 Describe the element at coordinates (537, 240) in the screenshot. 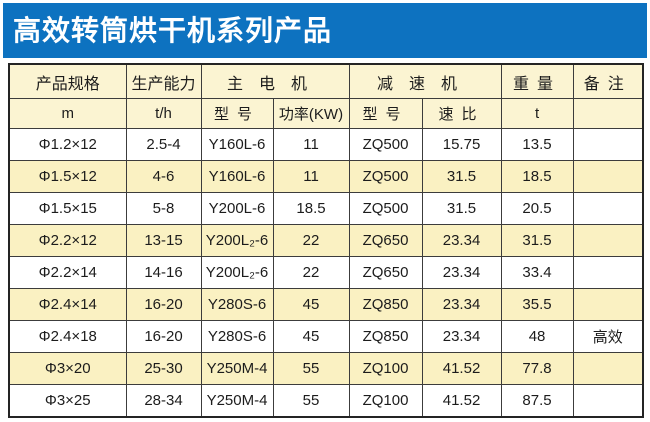

I see `cell-weight: 31.5` at that location.